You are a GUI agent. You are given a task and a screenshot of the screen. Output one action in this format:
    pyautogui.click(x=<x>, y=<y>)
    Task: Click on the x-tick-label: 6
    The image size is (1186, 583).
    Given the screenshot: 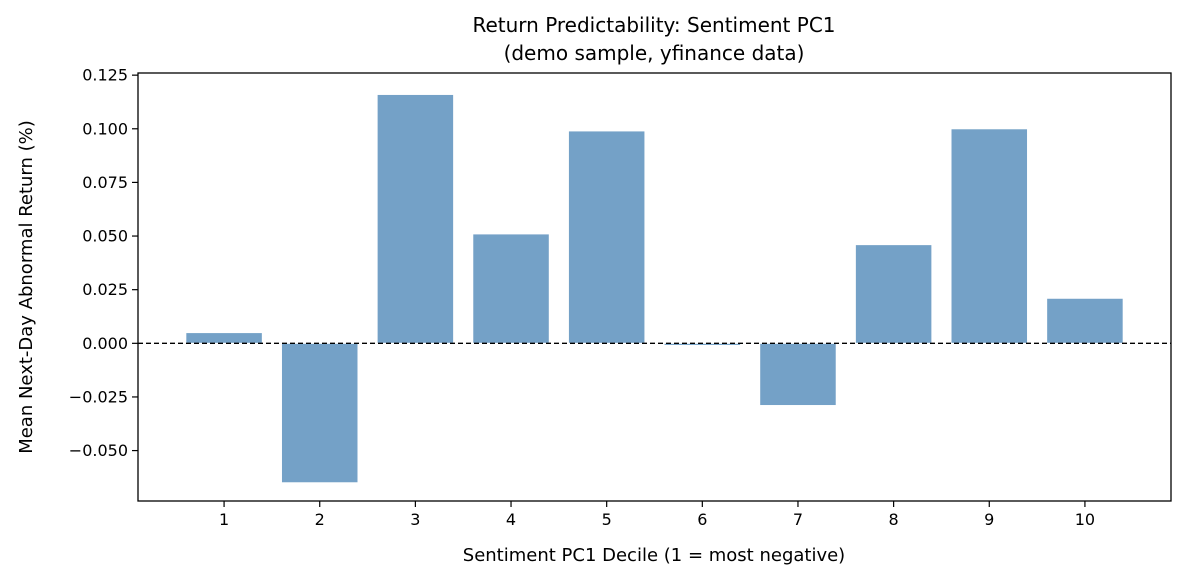 What is the action you would take?
    pyautogui.click(x=702, y=519)
    